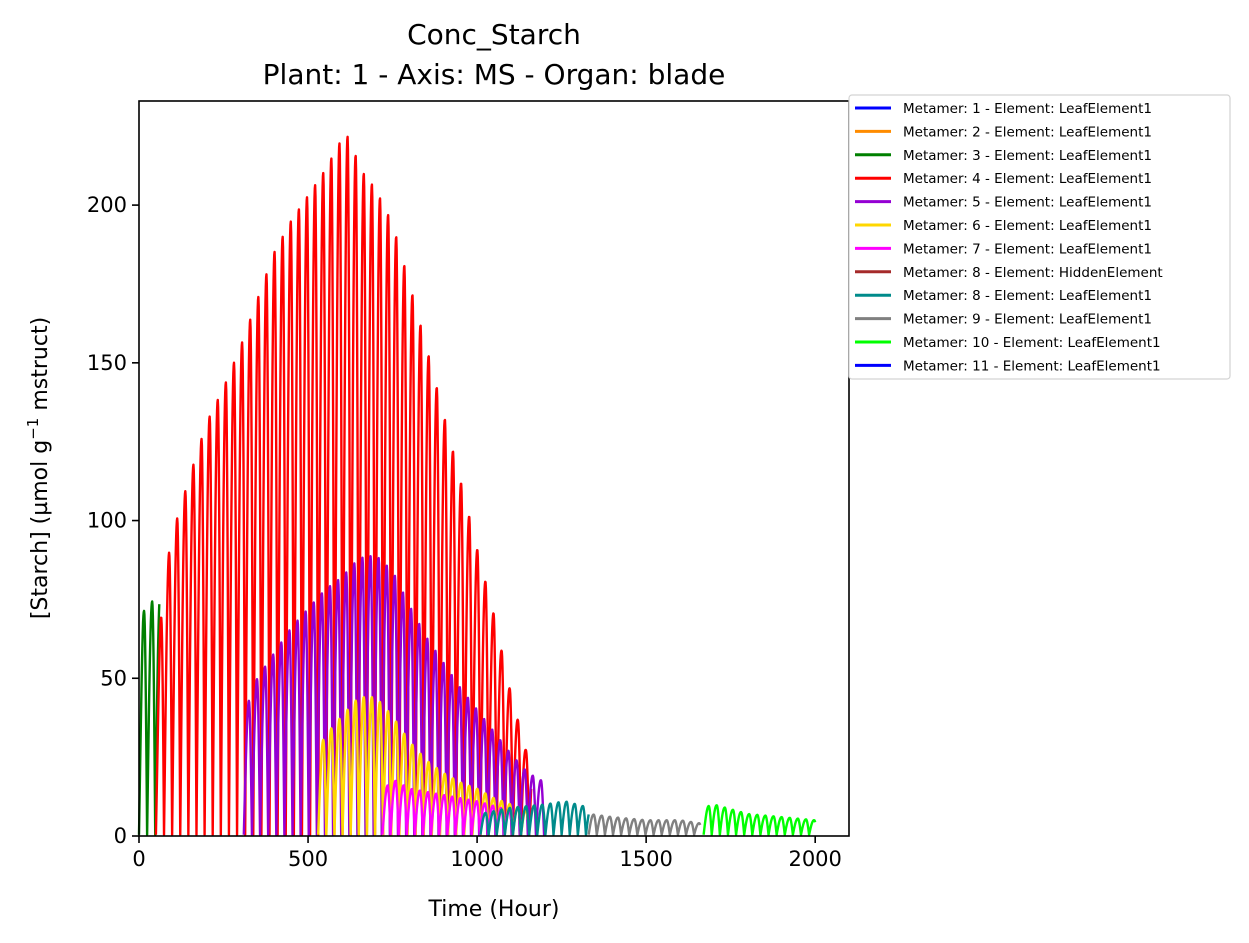 The height and width of the screenshot is (943, 1249). I want to click on legend-item-6: Metamer: 6 - Element: LeafElement1, so click(1003, 226).